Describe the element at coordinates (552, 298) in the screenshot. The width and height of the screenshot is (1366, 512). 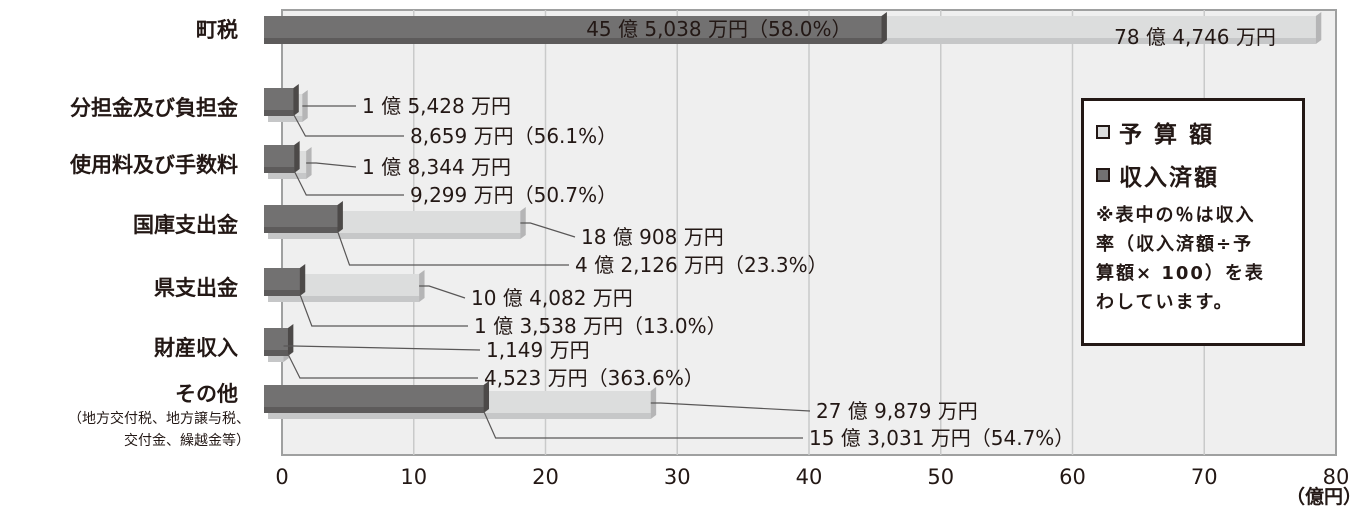
I see `budget-value-label: 10 億 4,082 万円` at that location.